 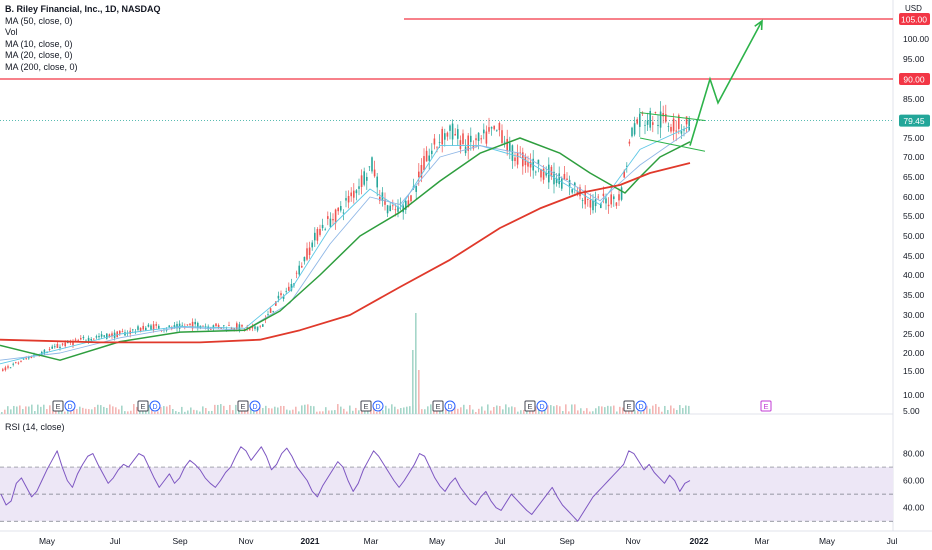 What do you see at coordinates (35, 427) in the screenshot?
I see `rsi-legend: RSI (14, close)` at bounding box center [35, 427].